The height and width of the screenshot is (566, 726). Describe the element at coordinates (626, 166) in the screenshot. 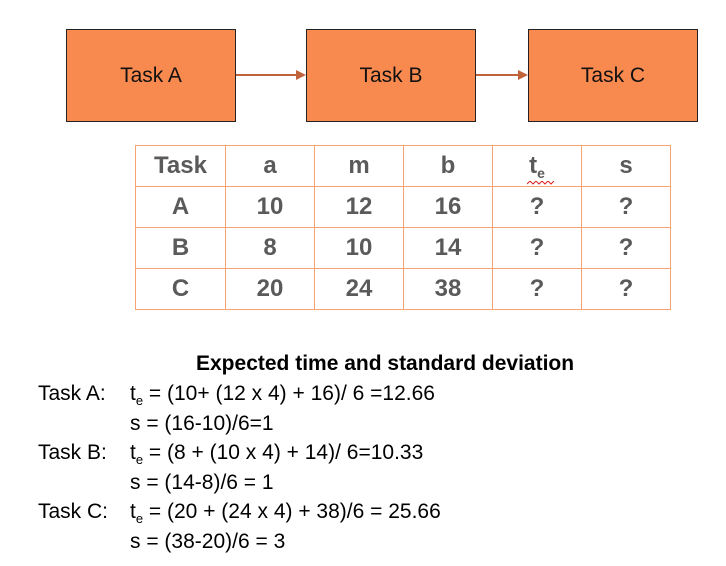

I see `header-s: s` at that location.